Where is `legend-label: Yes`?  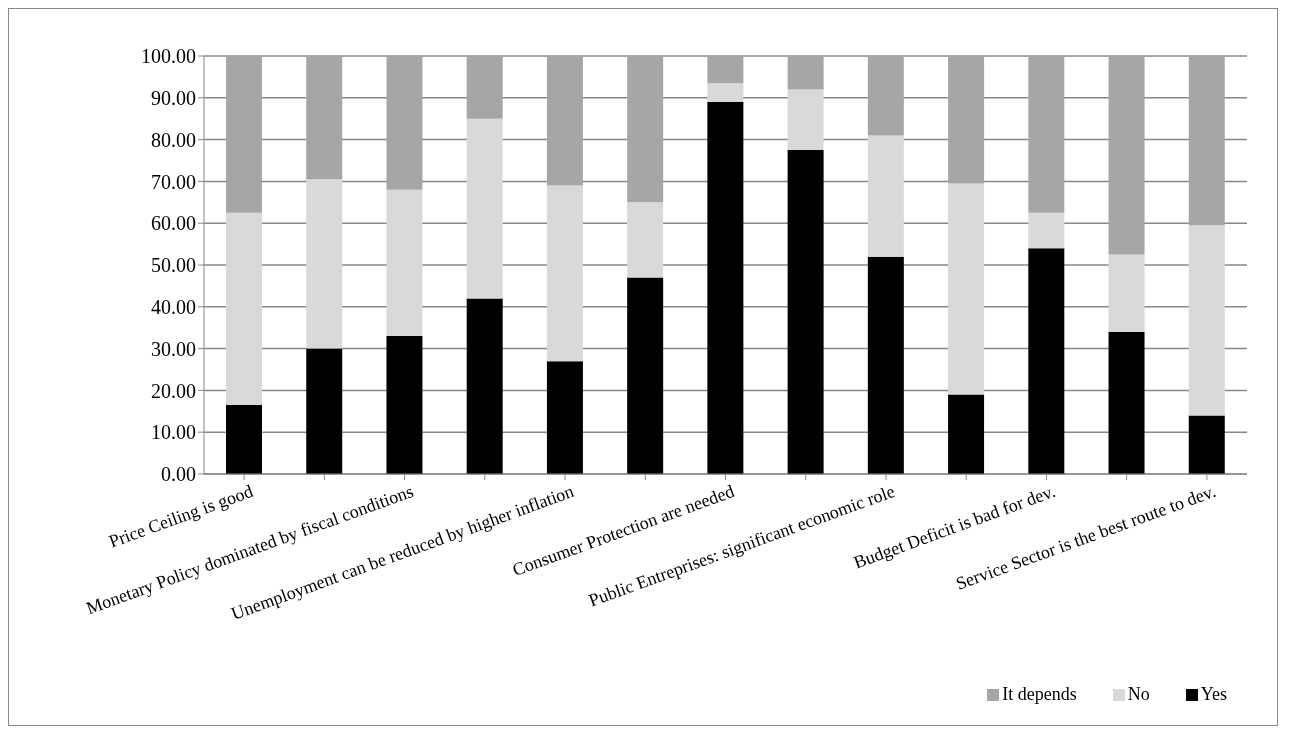 legend-label: Yes is located at coordinates (1213, 694).